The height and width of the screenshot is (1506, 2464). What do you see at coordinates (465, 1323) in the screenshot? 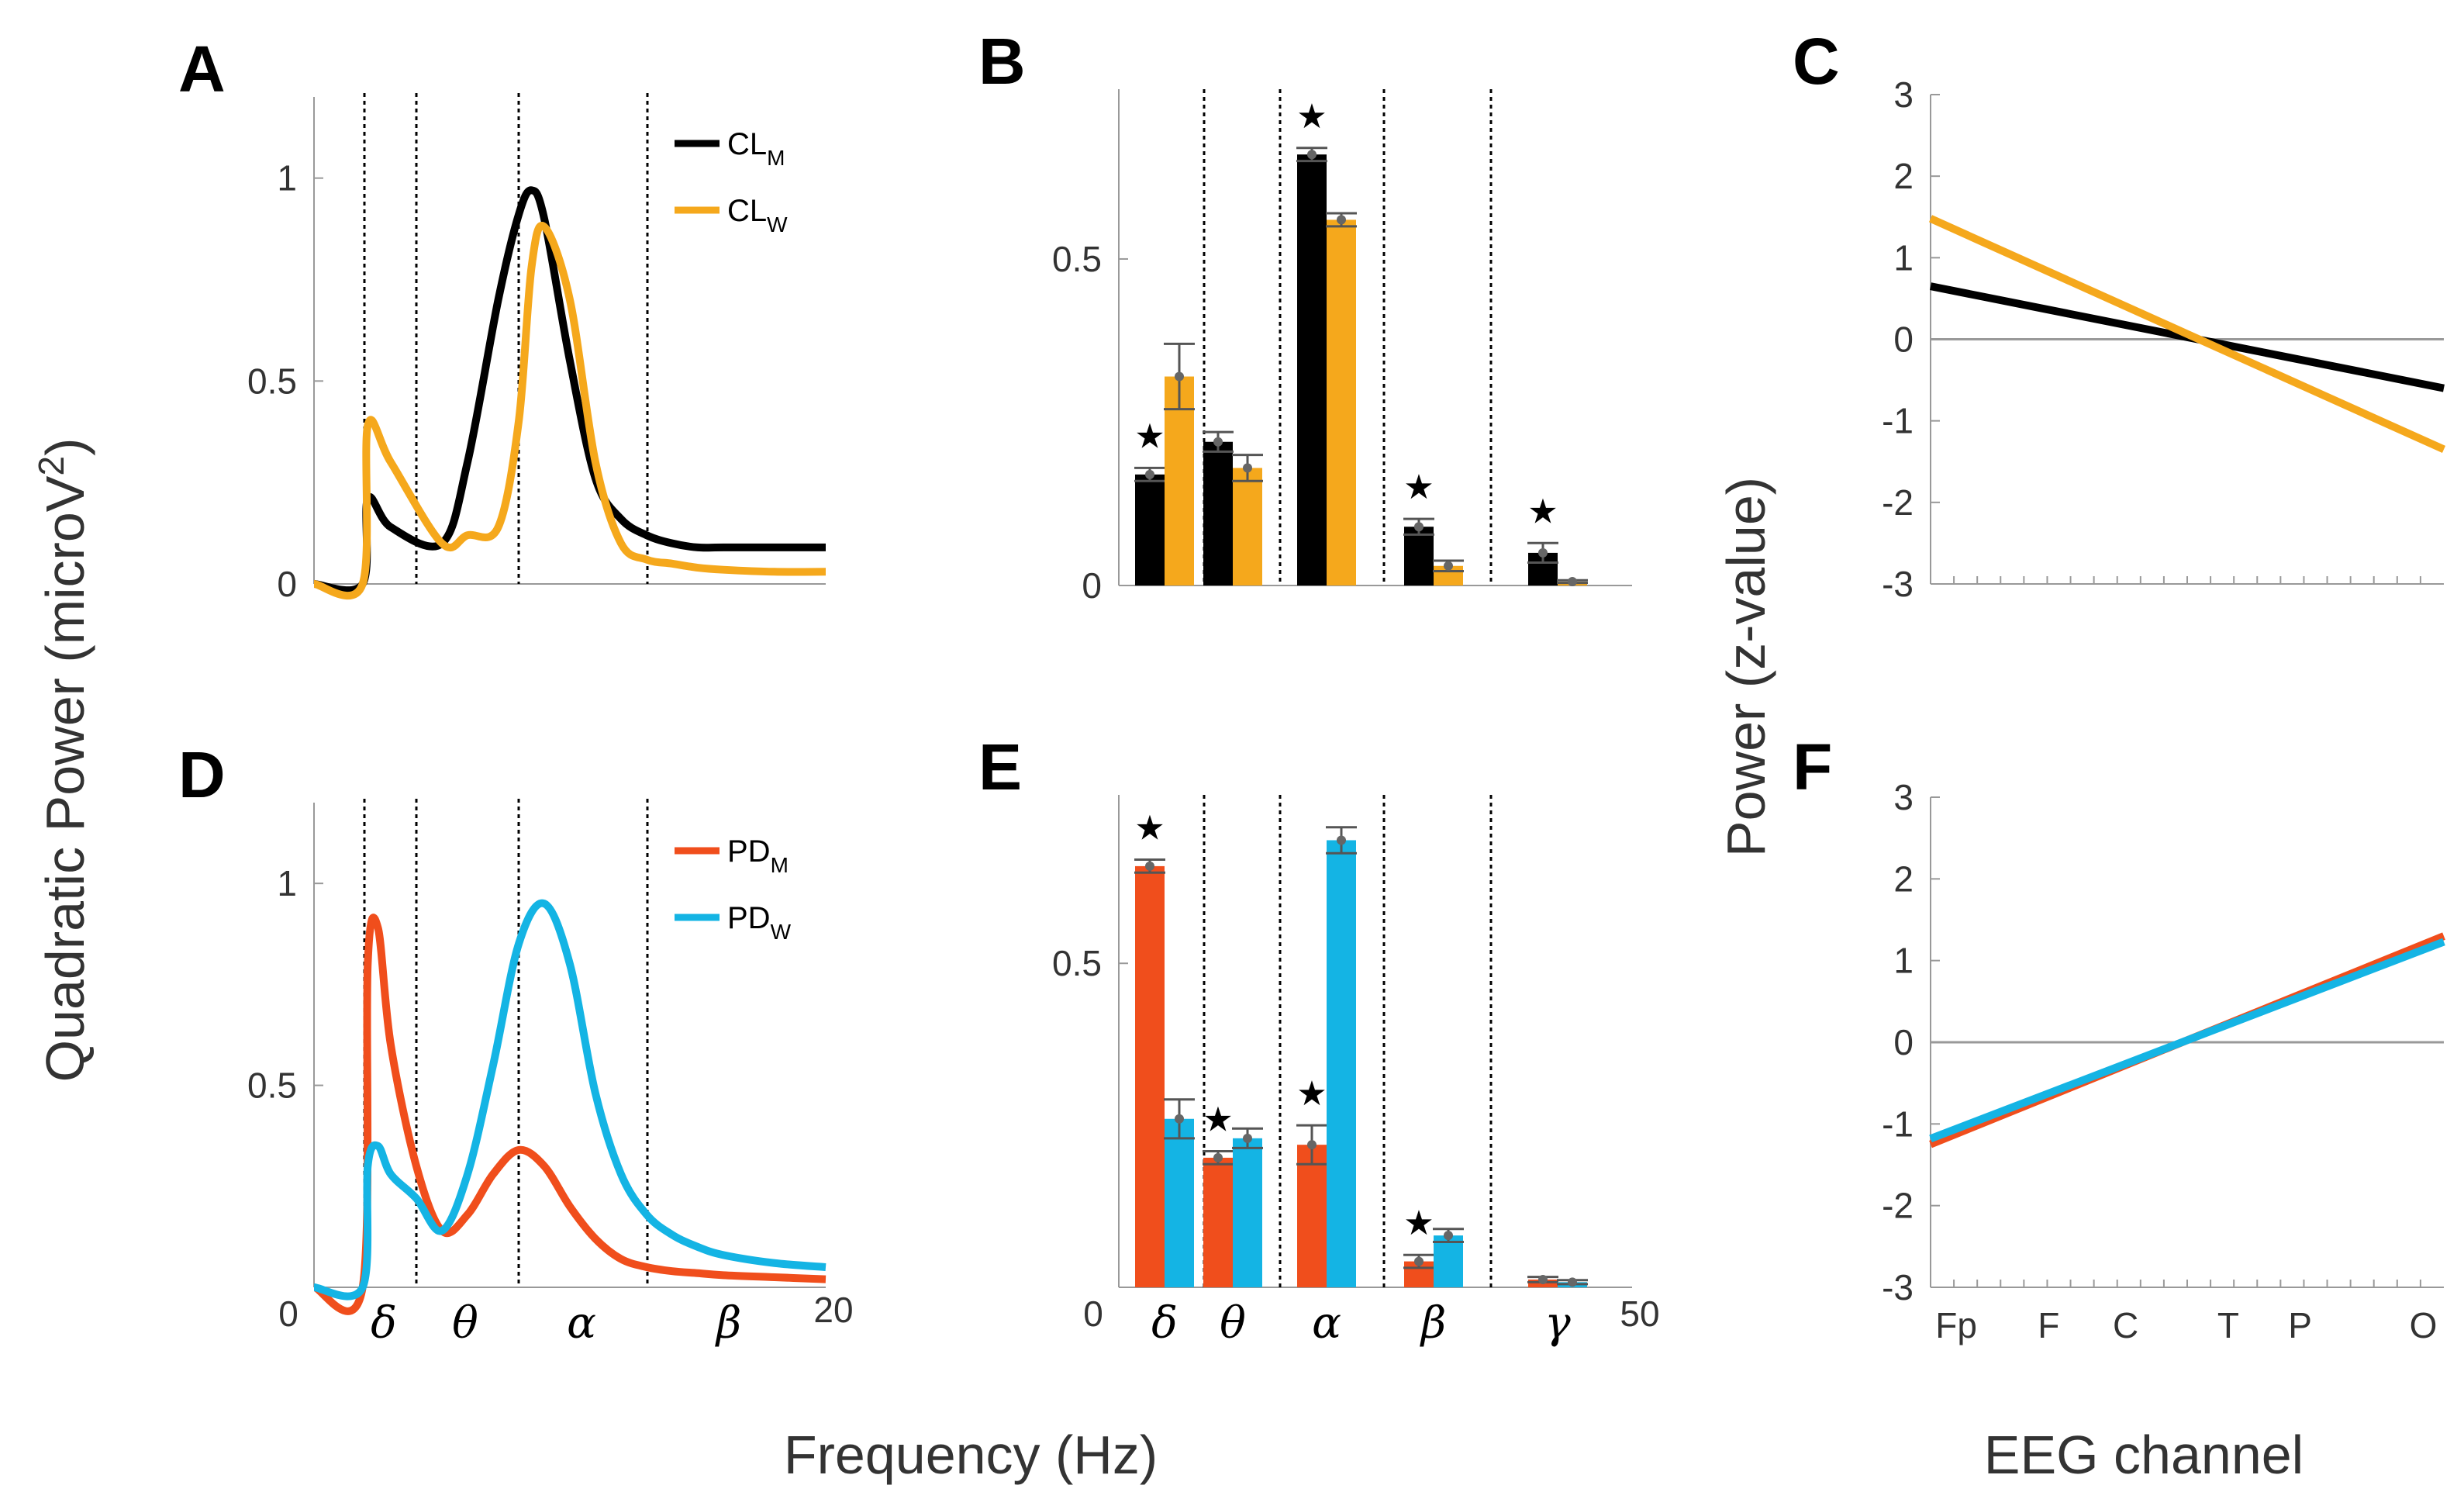
I see `band-label-D: θ` at bounding box center [465, 1323].